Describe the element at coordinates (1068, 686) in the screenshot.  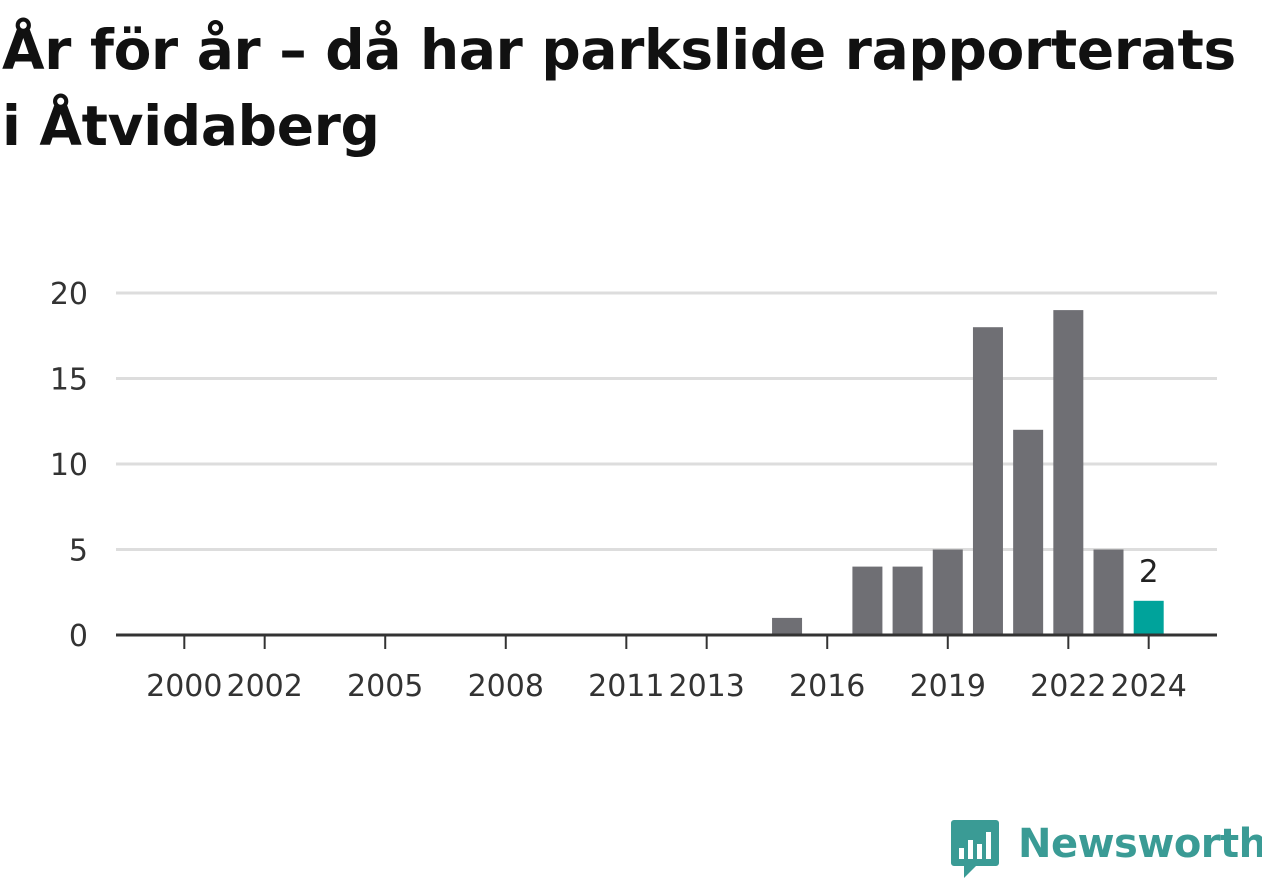
I see `x-tick-label-2022: 2022` at that location.